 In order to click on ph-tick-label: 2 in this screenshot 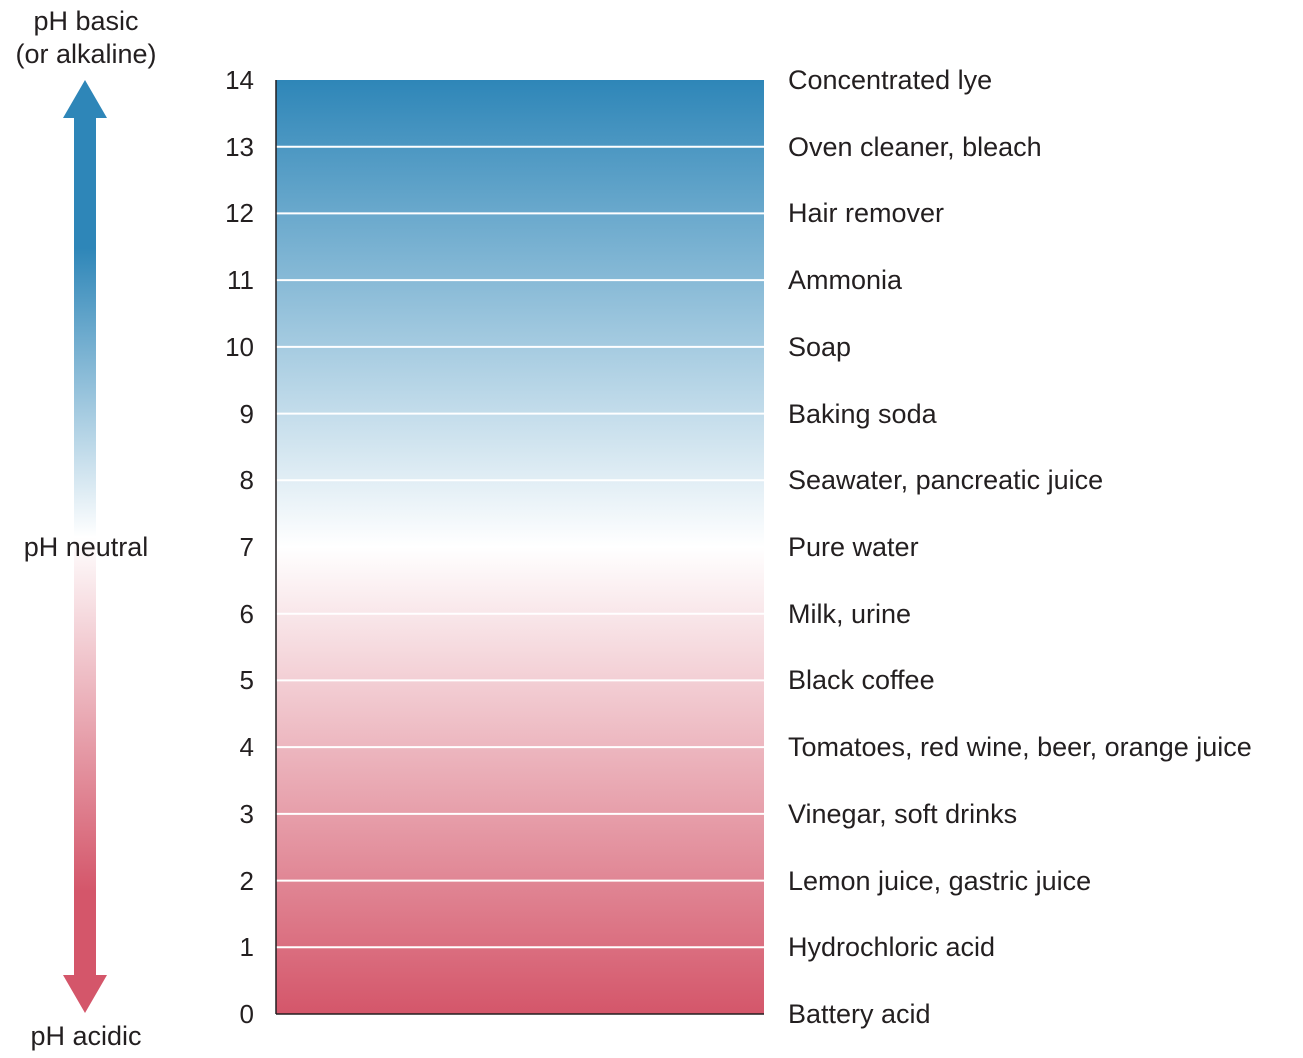, I will do `click(246, 880)`.